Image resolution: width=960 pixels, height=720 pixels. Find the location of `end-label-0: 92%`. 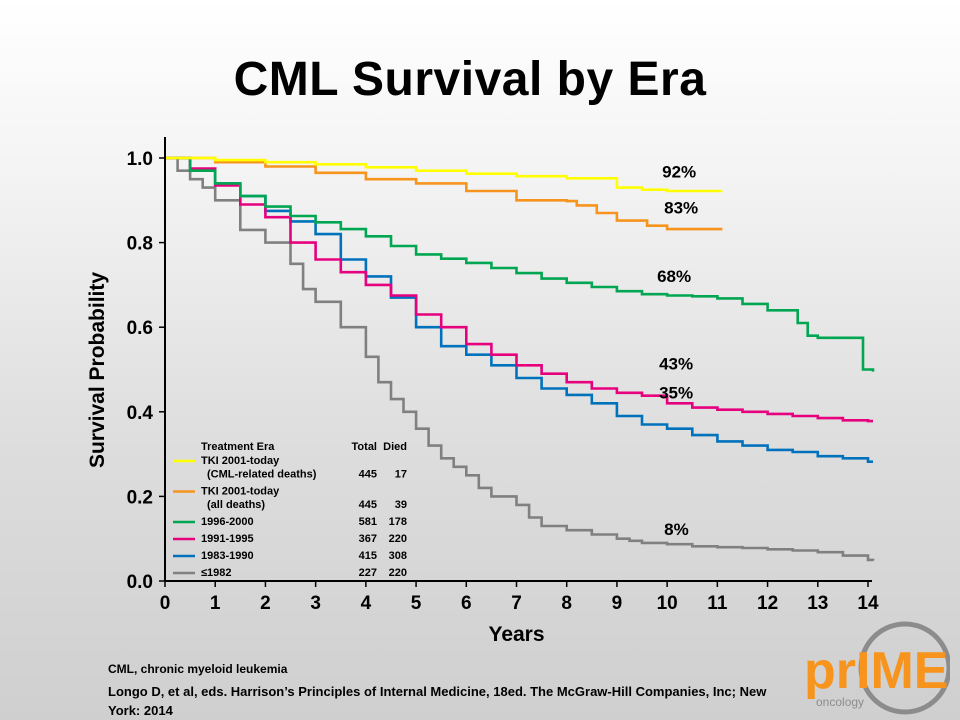

end-label-0: 92% is located at coordinates (679, 172).